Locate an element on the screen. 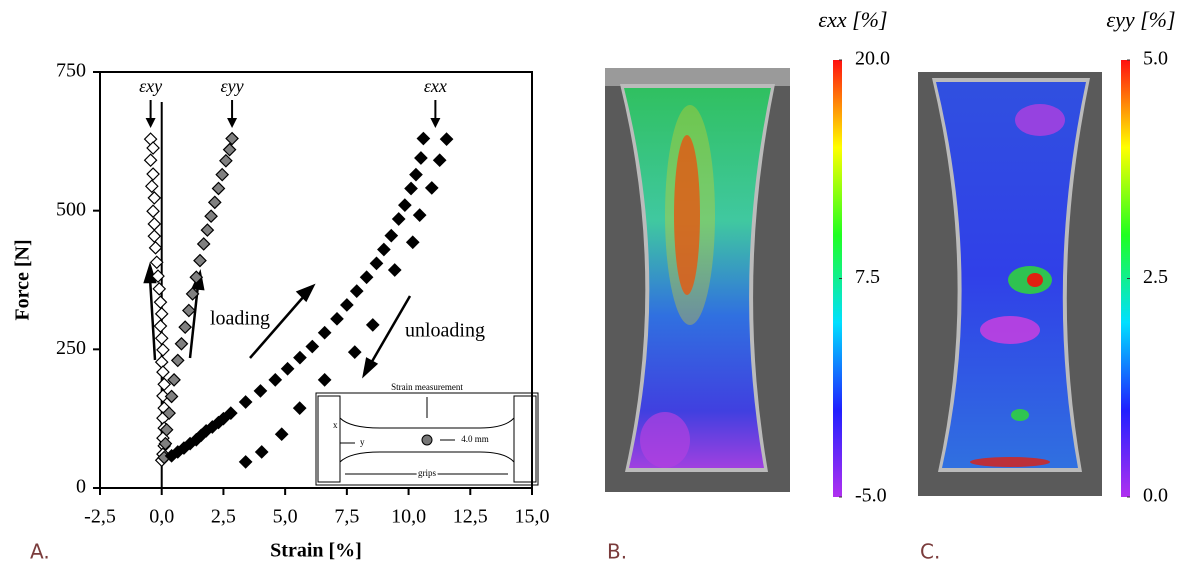 This screenshot has width=1192, height=570. x-axis-label: Strain [%] is located at coordinates (316, 551).